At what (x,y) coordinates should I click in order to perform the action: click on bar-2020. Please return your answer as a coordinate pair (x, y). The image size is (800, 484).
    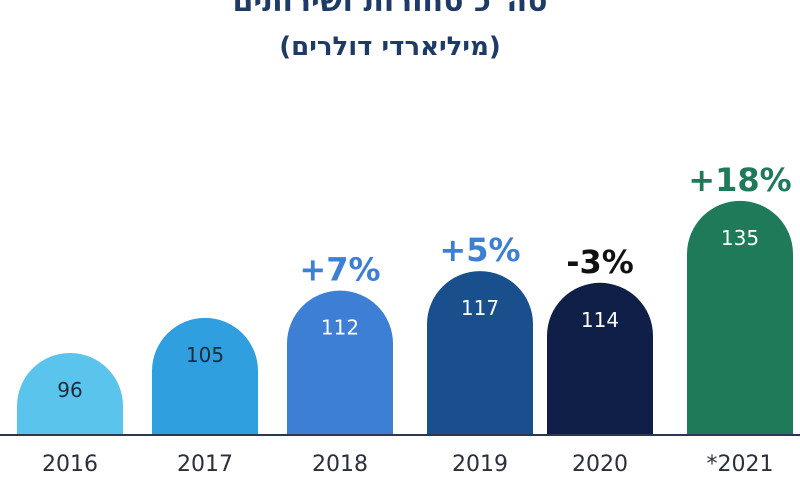
    Looking at the image, I should click on (600, 358).